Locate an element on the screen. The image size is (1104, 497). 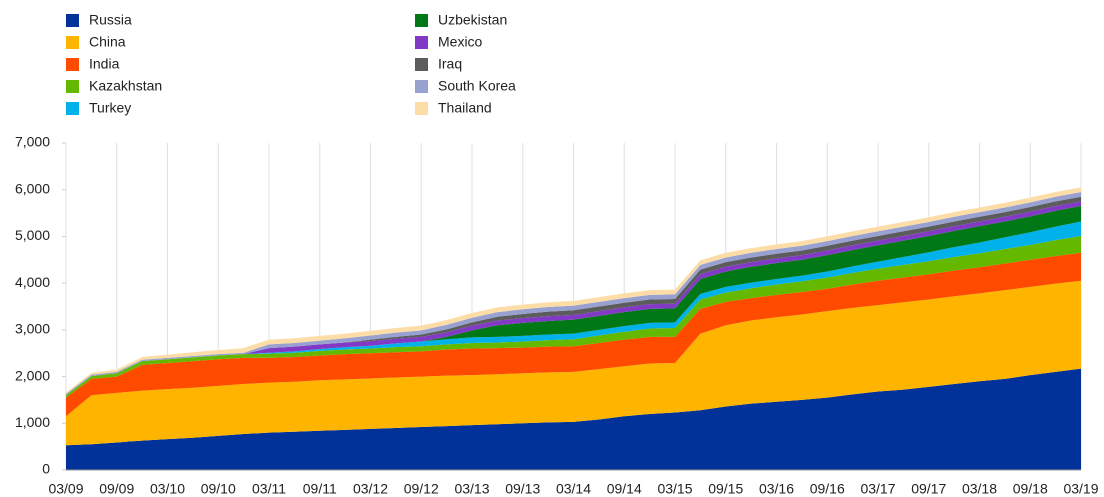
x-tick-label: 09/13 is located at coordinates (522, 489).